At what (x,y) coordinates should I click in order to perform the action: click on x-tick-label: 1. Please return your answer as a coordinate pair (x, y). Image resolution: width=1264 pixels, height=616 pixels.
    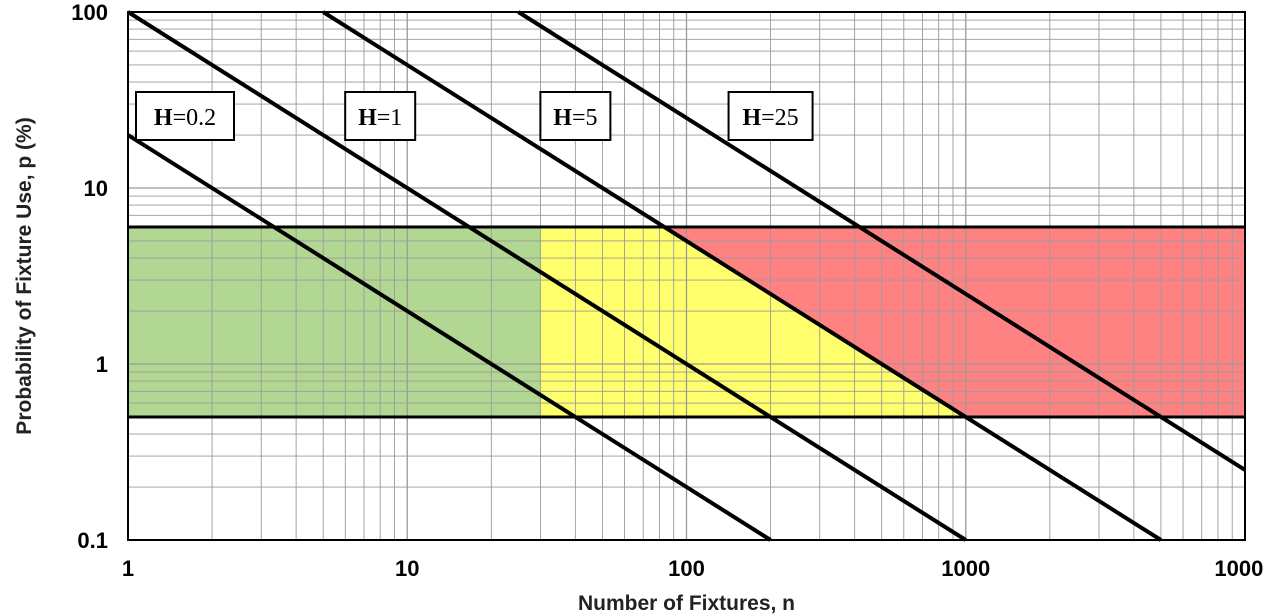
    Looking at the image, I should click on (128, 568).